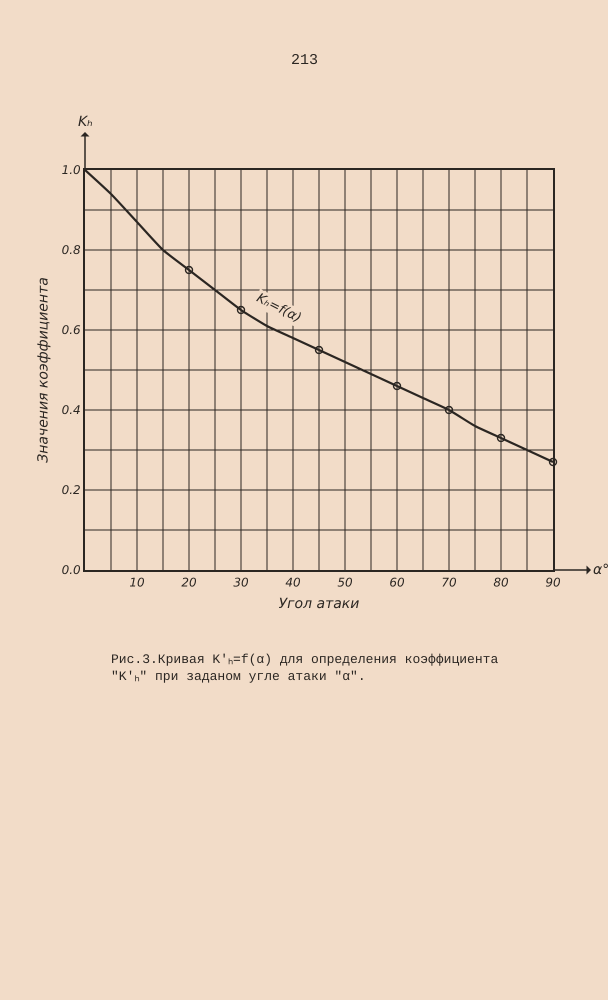 The image size is (608, 1000). I want to click on x-tick-label: 70, so click(449, 582).